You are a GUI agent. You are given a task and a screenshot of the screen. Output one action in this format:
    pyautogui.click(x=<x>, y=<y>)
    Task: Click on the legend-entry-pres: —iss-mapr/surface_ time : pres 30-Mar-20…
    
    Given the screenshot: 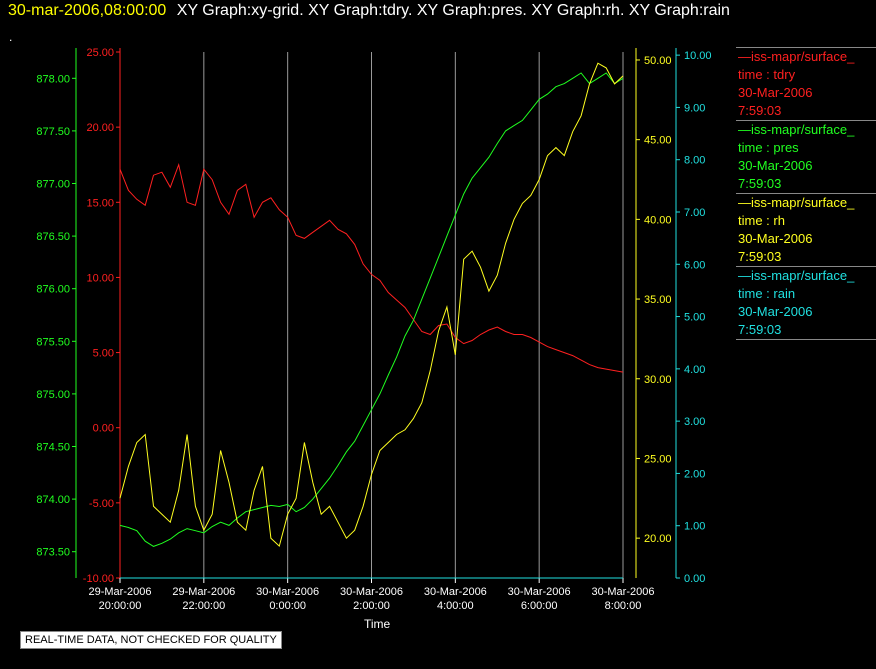 What is the action you would take?
    pyautogui.click(x=806, y=156)
    